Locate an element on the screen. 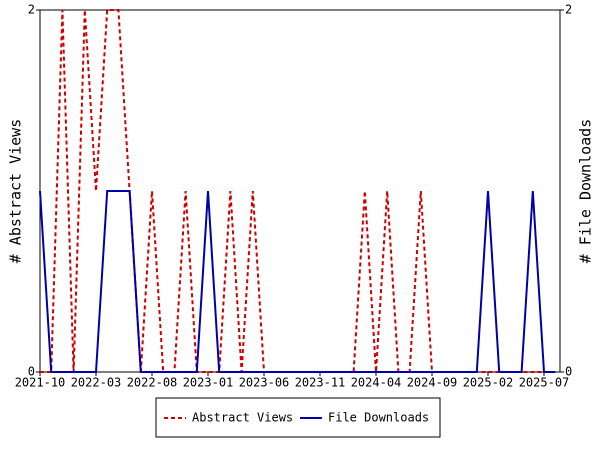 The image size is (600, 450). x-tick-label: 2023-06 is located at coordinates (264, 383).